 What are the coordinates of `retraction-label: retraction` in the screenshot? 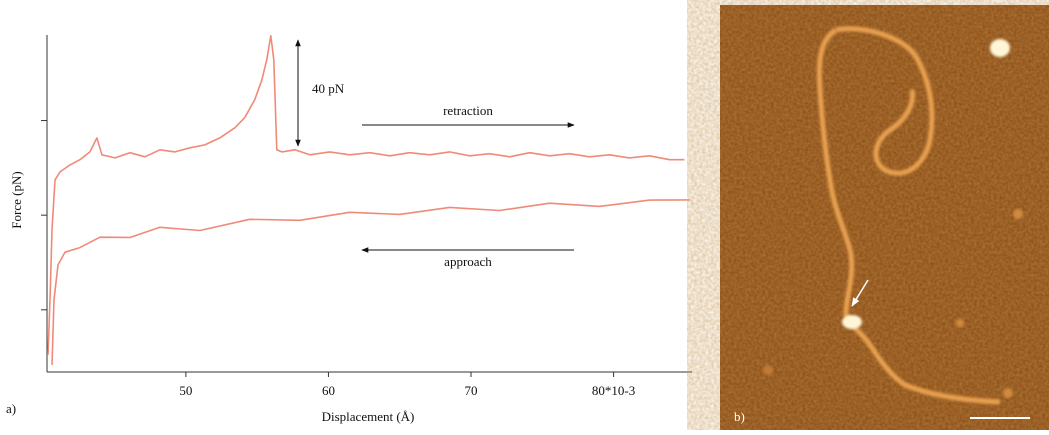 It's located at (468, 110).